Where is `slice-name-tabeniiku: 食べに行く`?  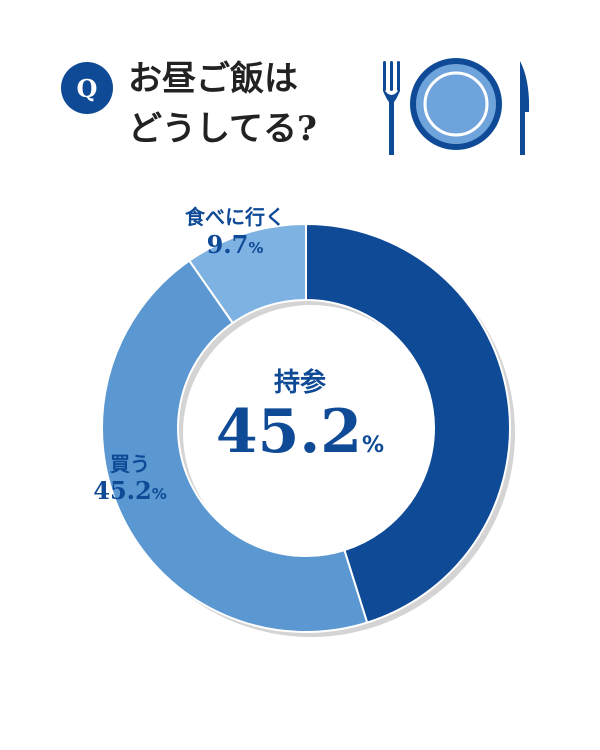
slice-name-tabeniiku: 食べに行く is located at coordinates (235, 217).